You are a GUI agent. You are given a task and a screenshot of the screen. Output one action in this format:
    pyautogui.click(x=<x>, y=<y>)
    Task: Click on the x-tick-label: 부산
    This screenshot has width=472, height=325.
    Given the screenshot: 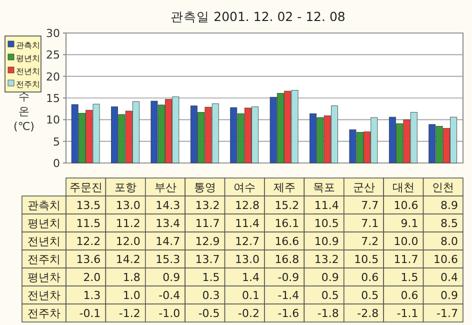 What is the action you would take?
    pyautogui.click(x=165, y=187)
    